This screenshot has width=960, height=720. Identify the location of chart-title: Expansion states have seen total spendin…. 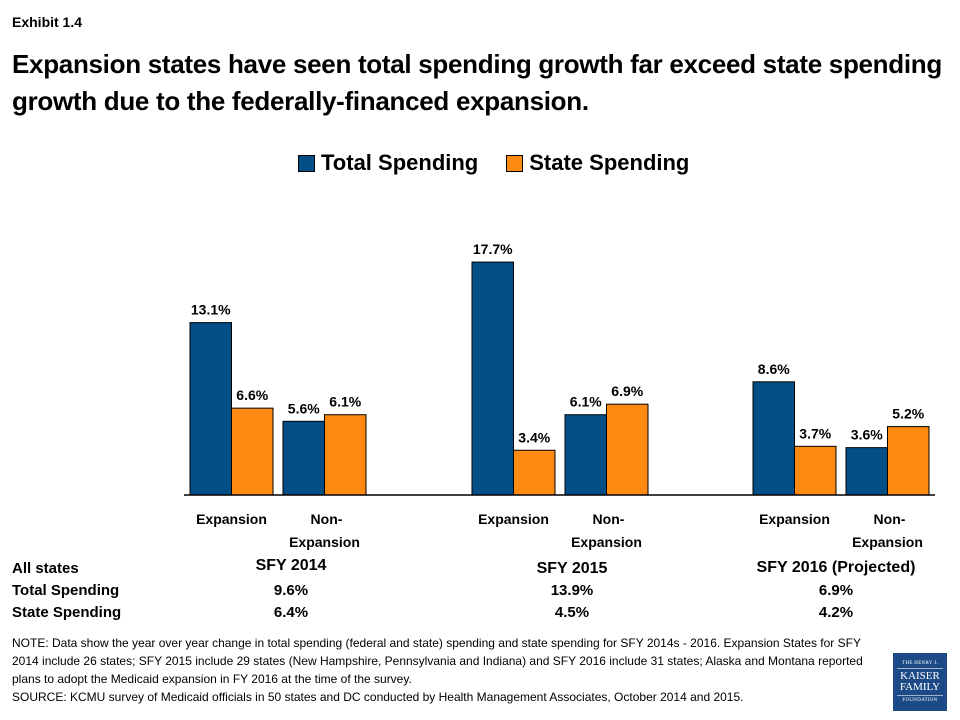
(477, 82).